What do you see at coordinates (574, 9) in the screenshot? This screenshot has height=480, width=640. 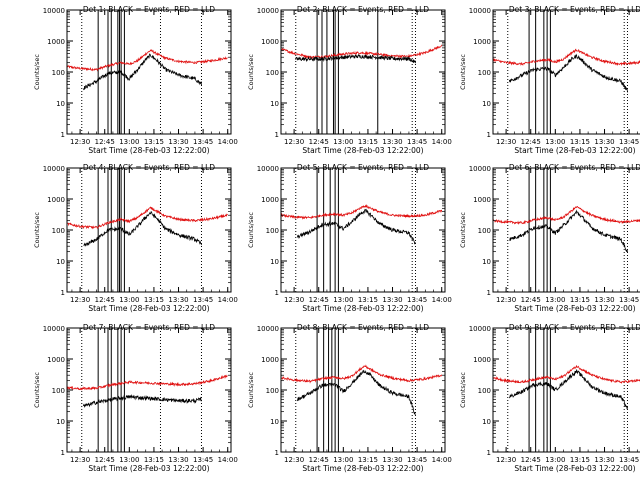 I see `panel-title: Det 3: BLACK = Events, RED = LLD` at bounding box center [574, 9].